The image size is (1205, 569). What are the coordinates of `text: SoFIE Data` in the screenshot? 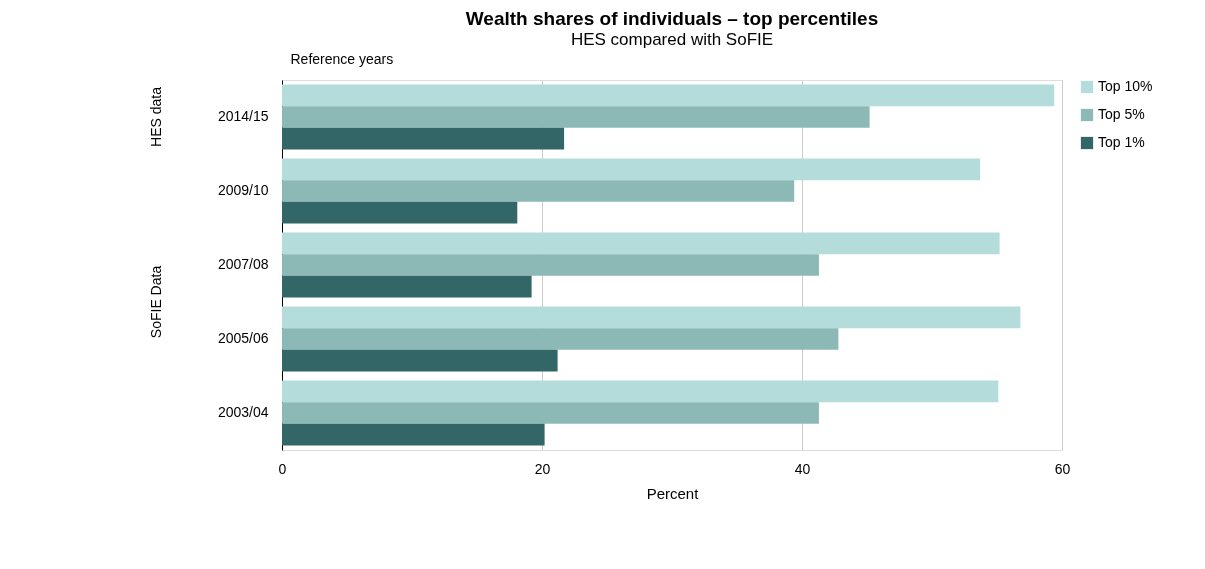 It's located at (156, 302).